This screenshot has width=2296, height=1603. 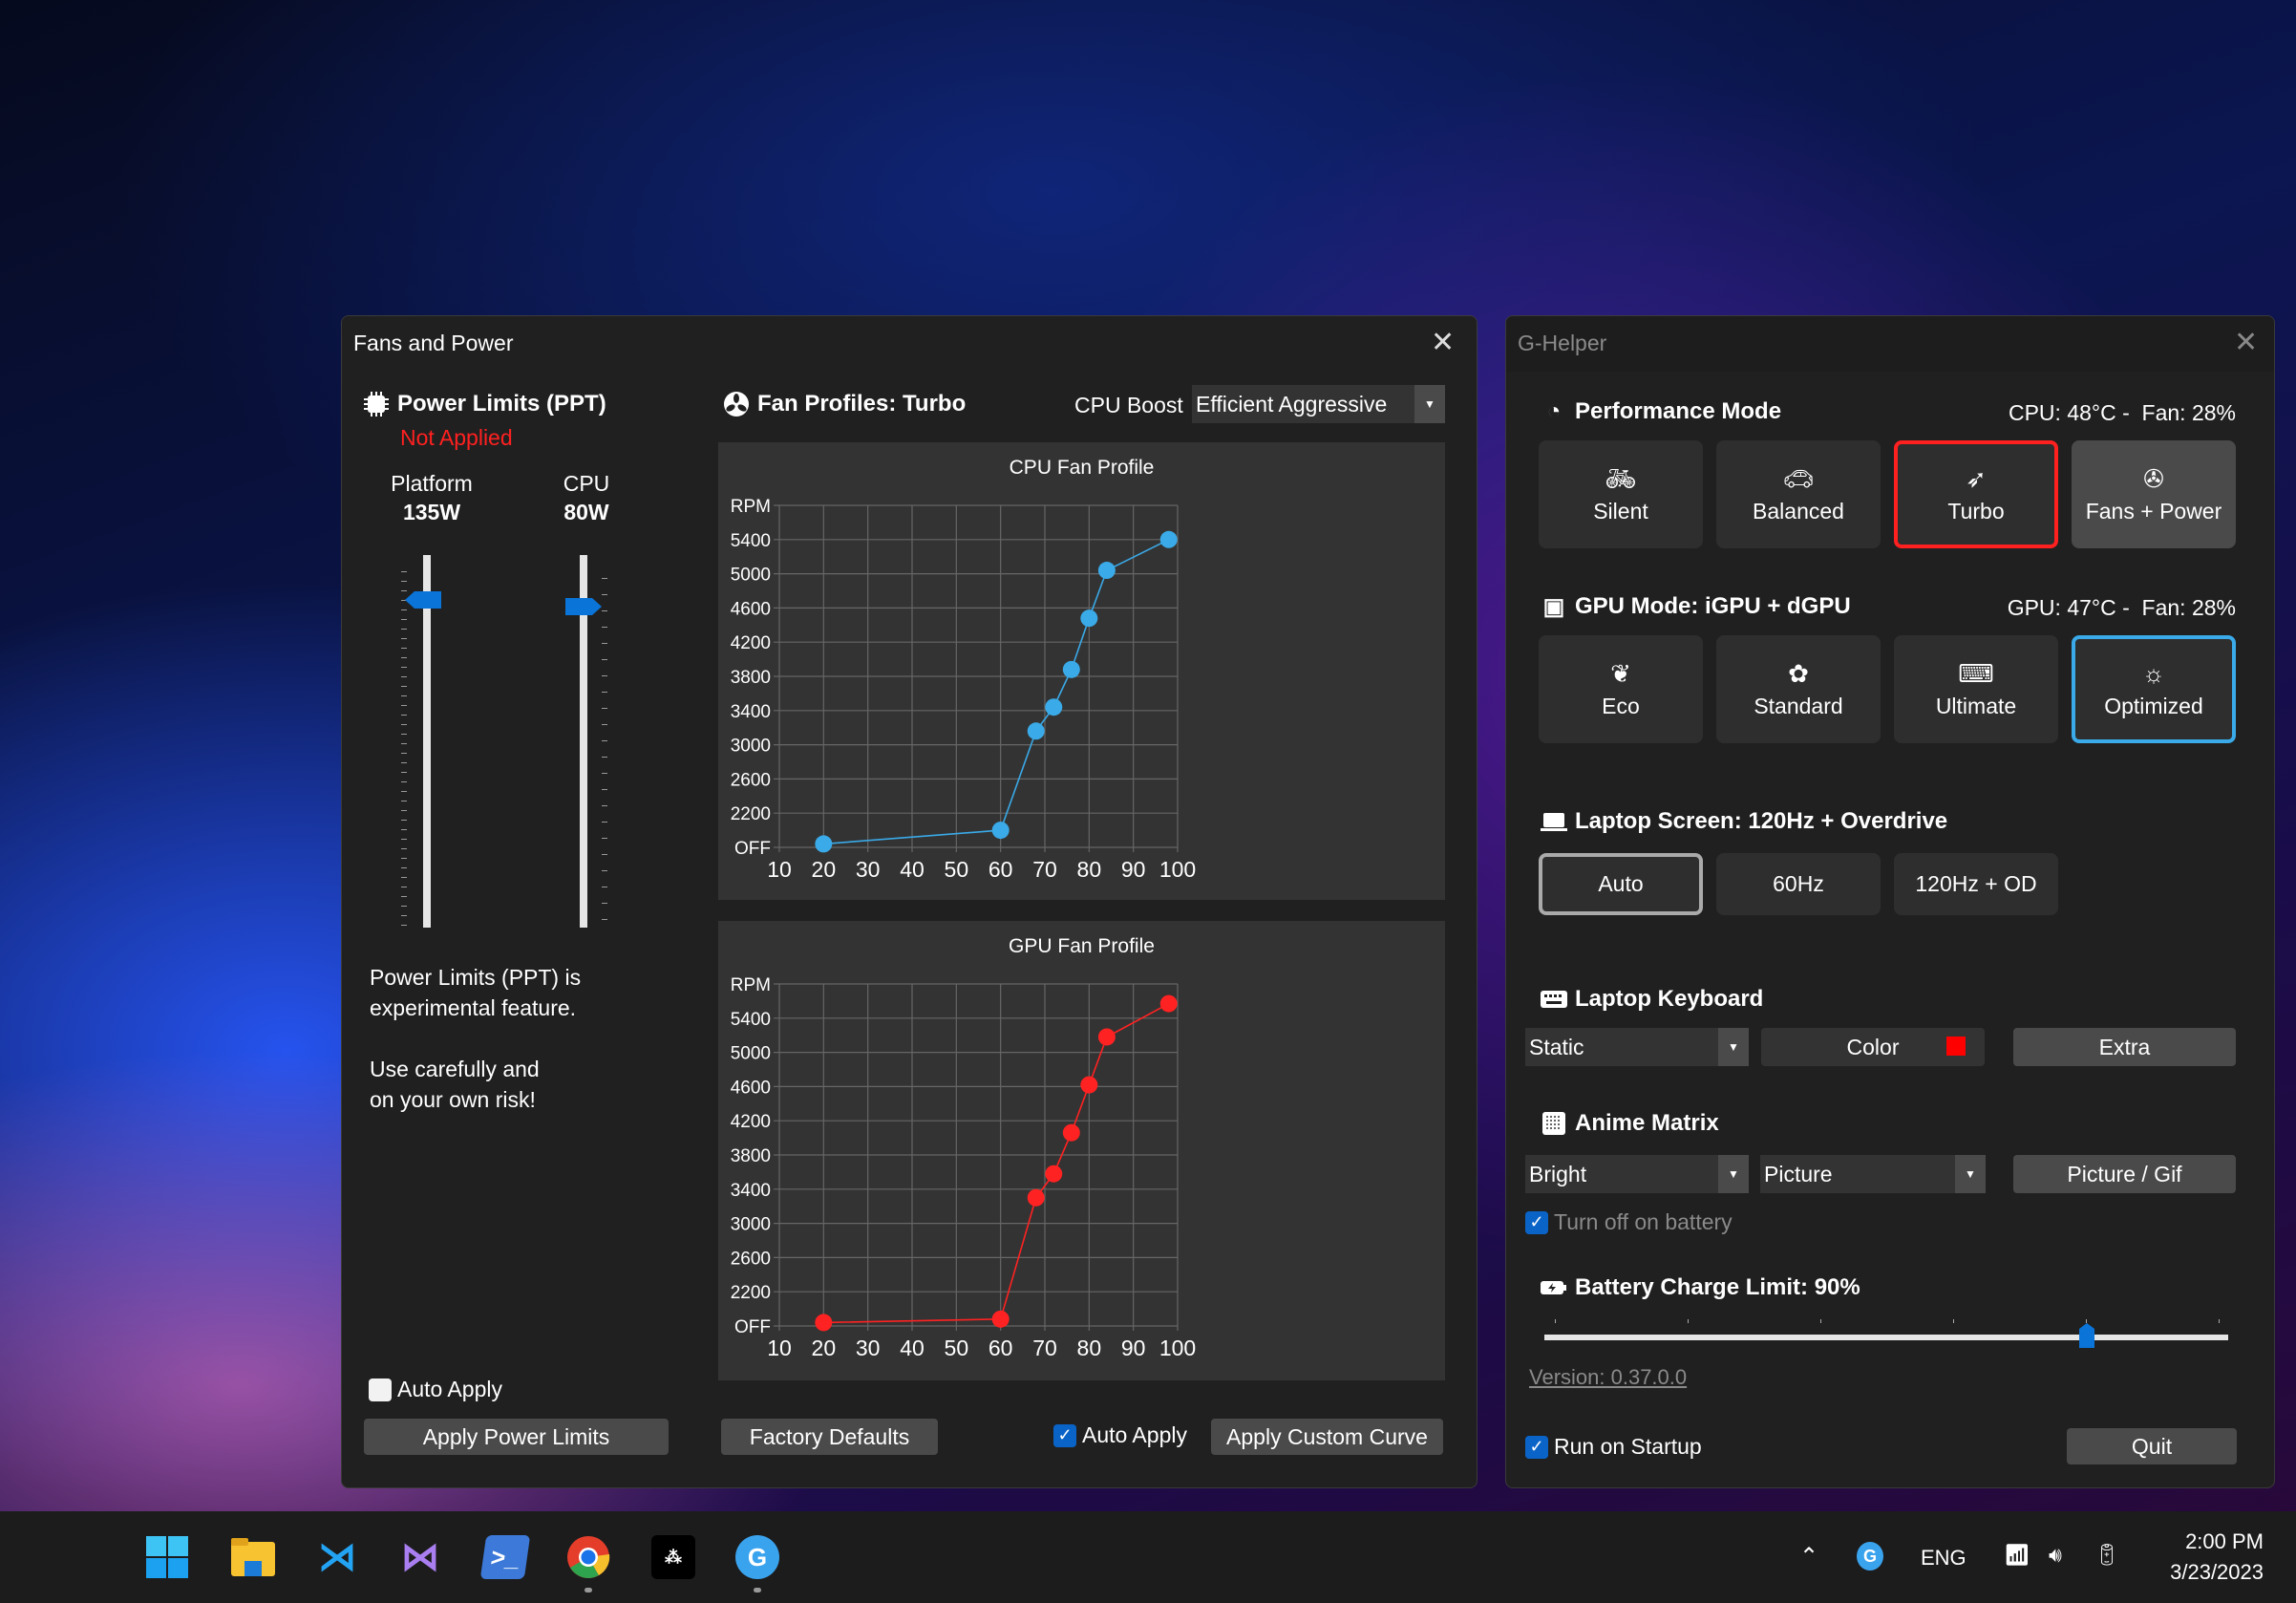 What do you see at coordinates (1327, 1437) in the screenshot?
I see `apply-custom-curve-button: Apply Custom Curve` at bounding box center [1327, 1437].